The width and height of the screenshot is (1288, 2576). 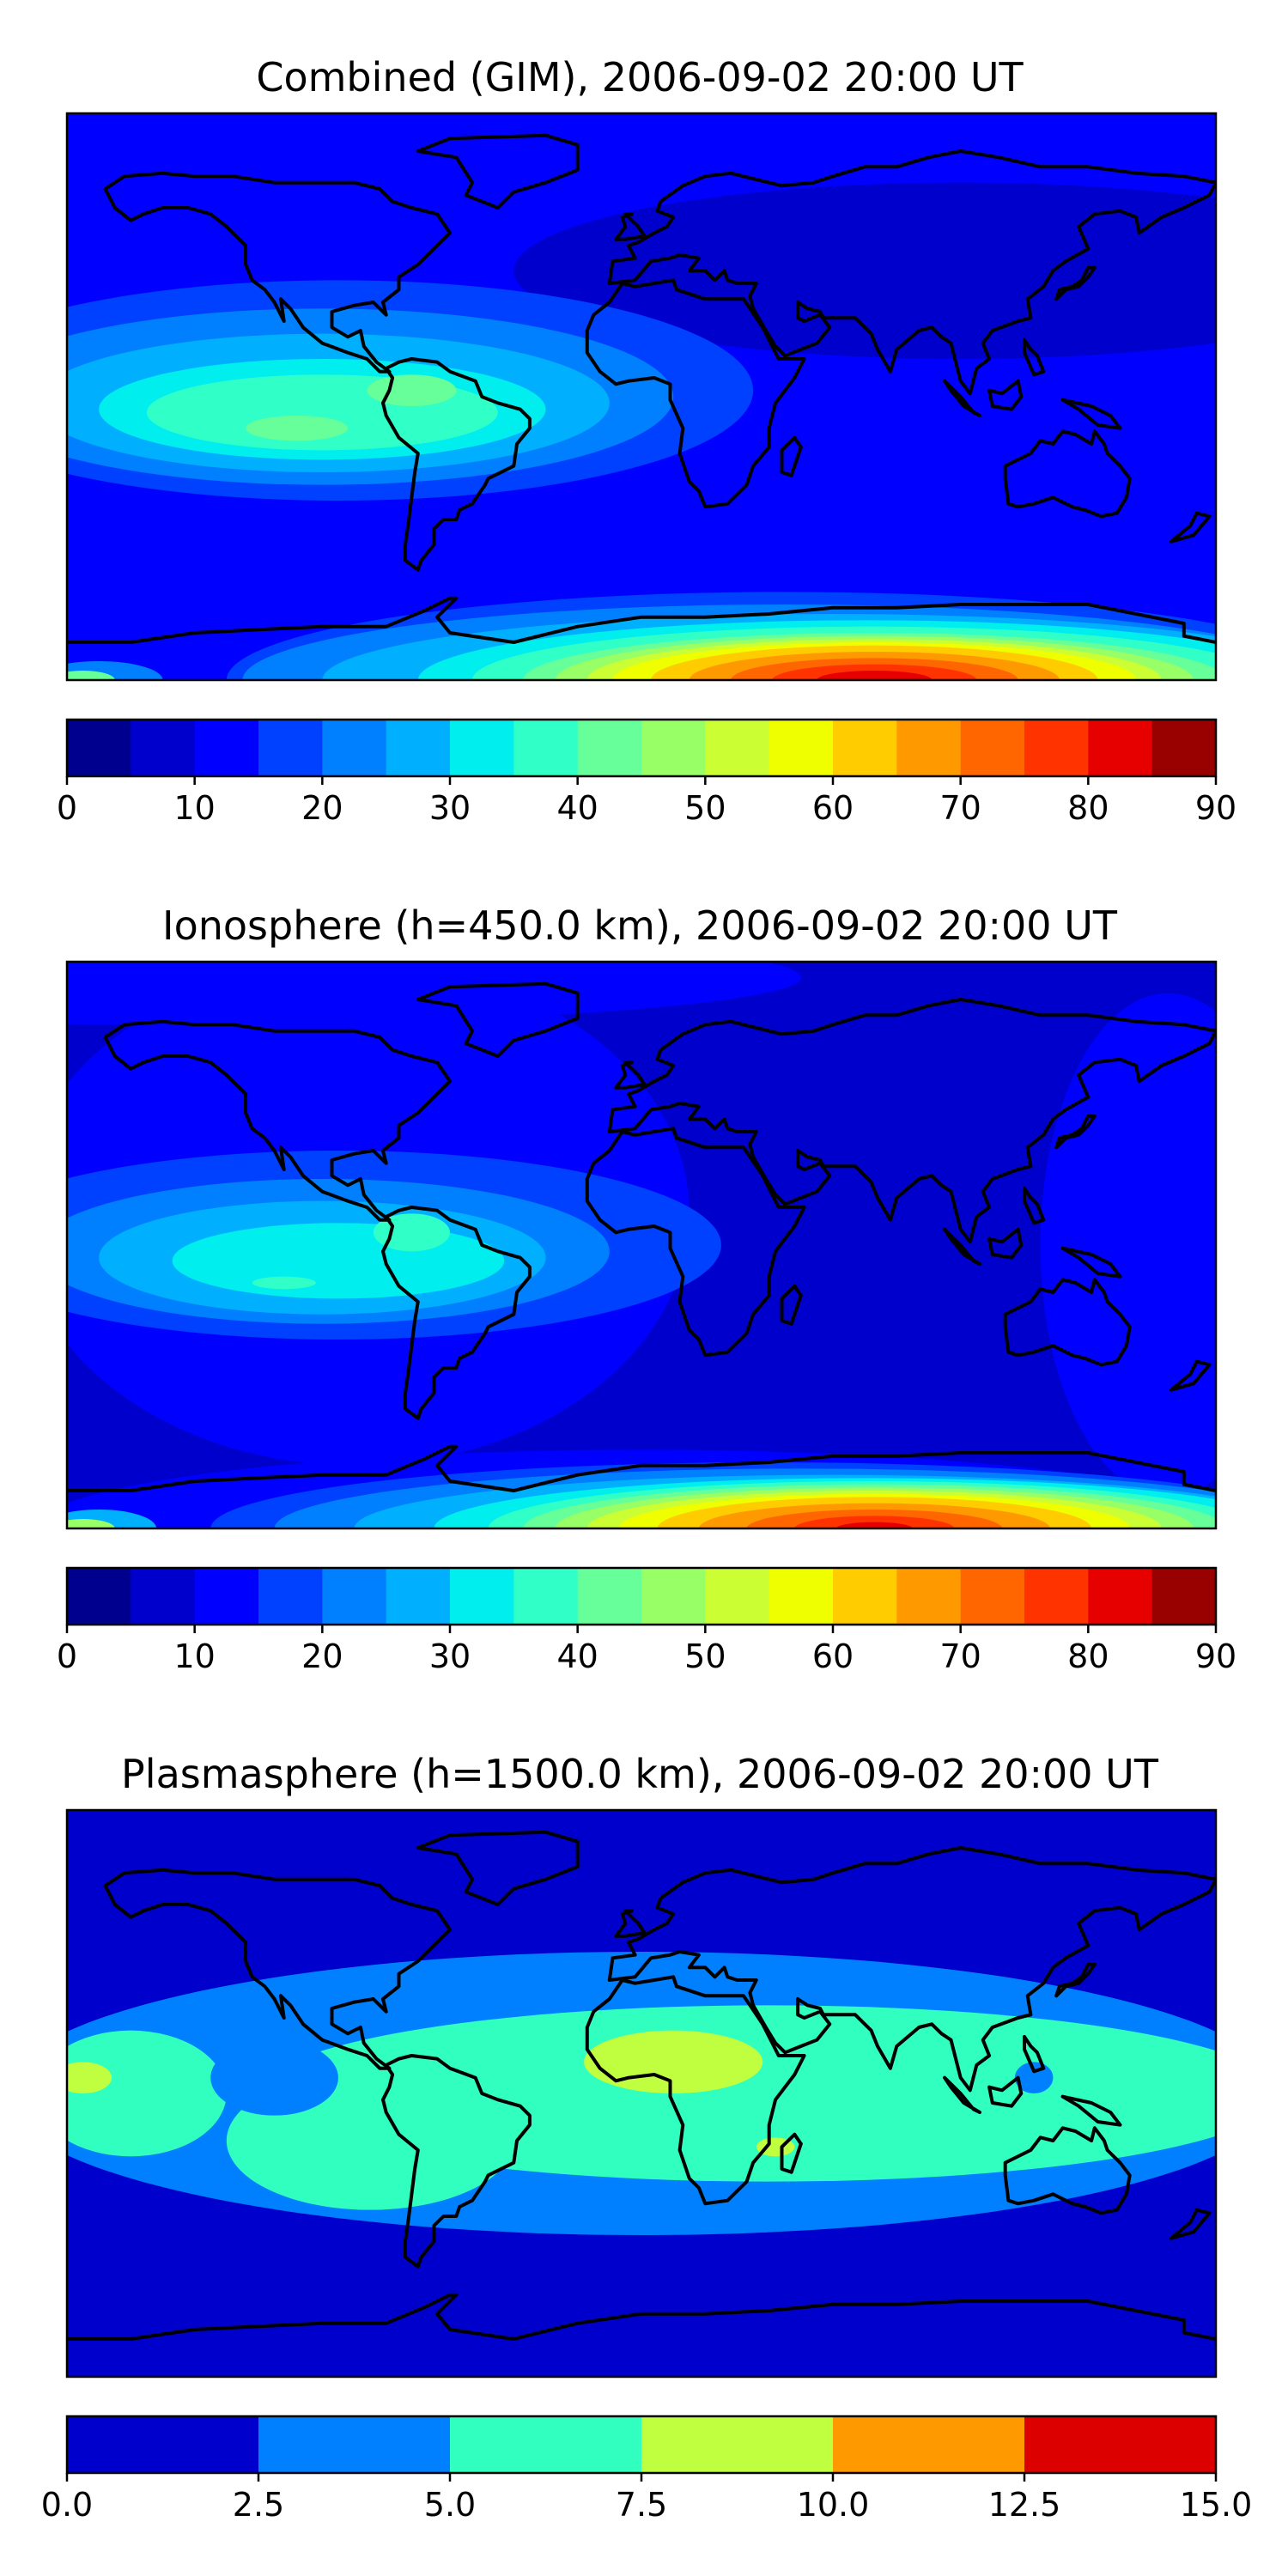 What do you see at coordinates (1215, 808) in the screenshot?
I see `colorbar-tick-label: 90` at bounding box center [1215, 808].